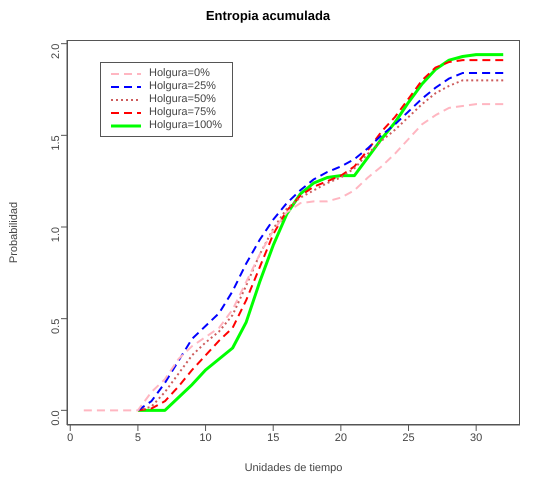 This screenshot has width=536, height=483. Describe the element at coordinates (293, 468) in the screenshot. I see `x-axis-title: Unidades de tiempo` at that location.